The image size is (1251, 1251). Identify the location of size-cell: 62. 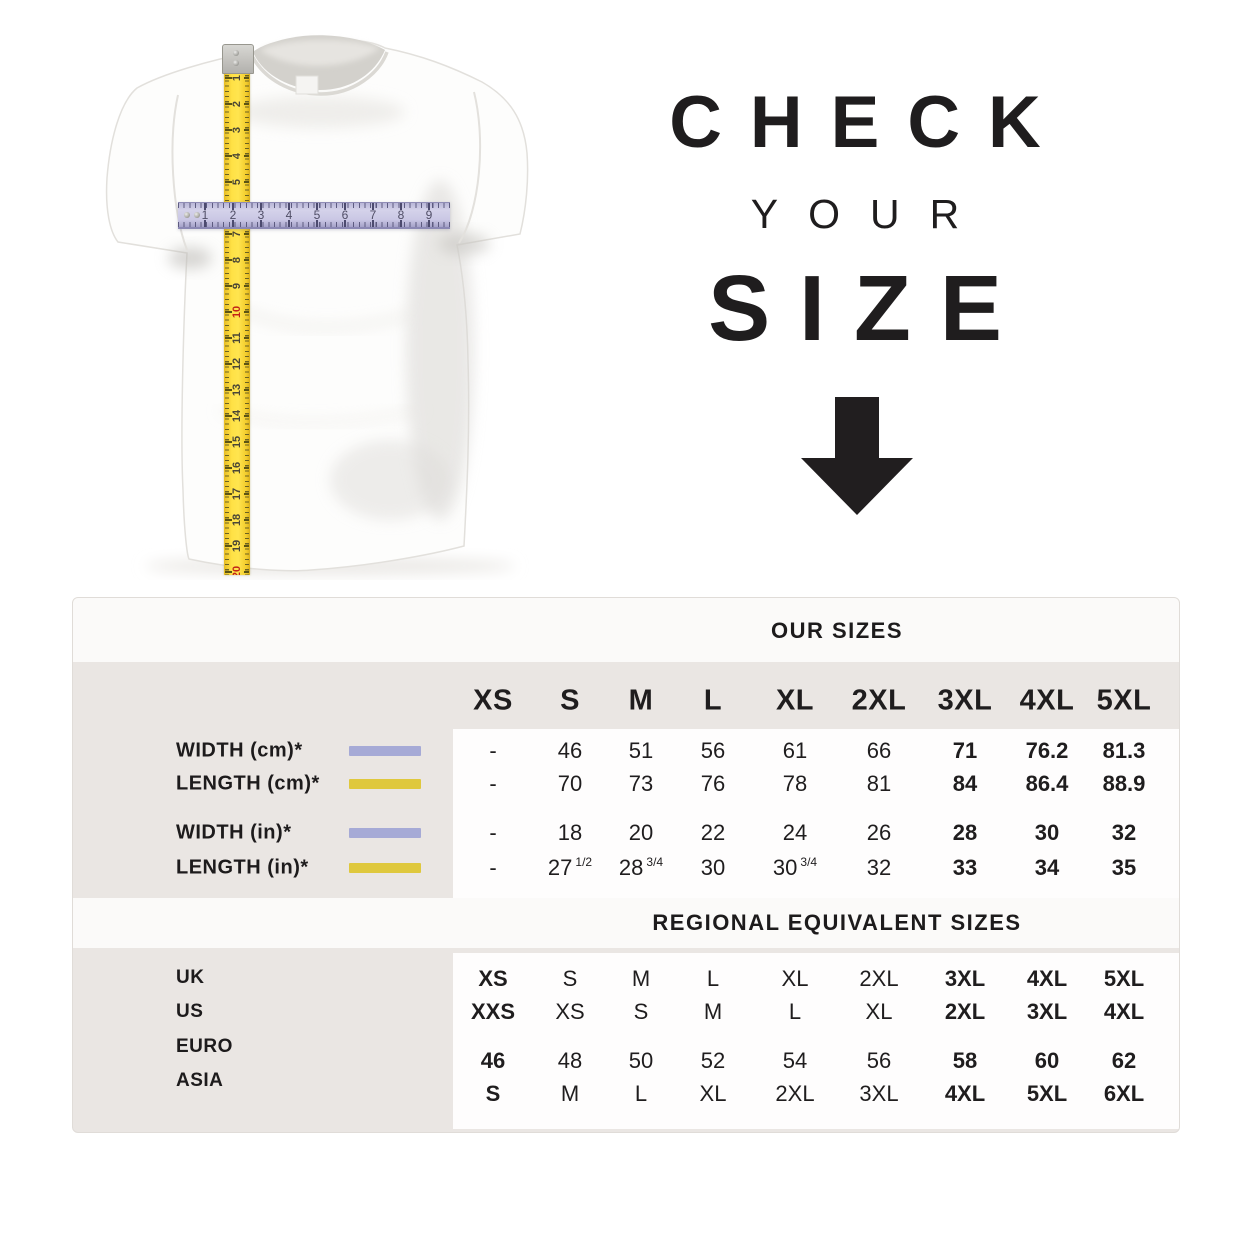
(1124, 1060).